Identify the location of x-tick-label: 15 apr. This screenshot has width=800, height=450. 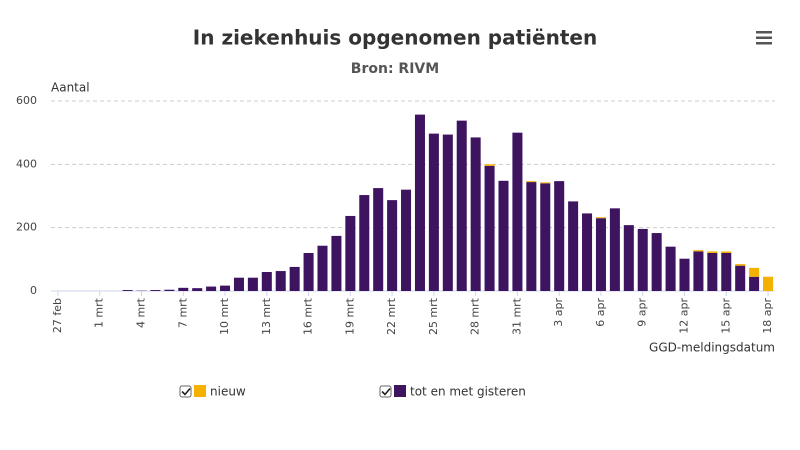
(725, 316).